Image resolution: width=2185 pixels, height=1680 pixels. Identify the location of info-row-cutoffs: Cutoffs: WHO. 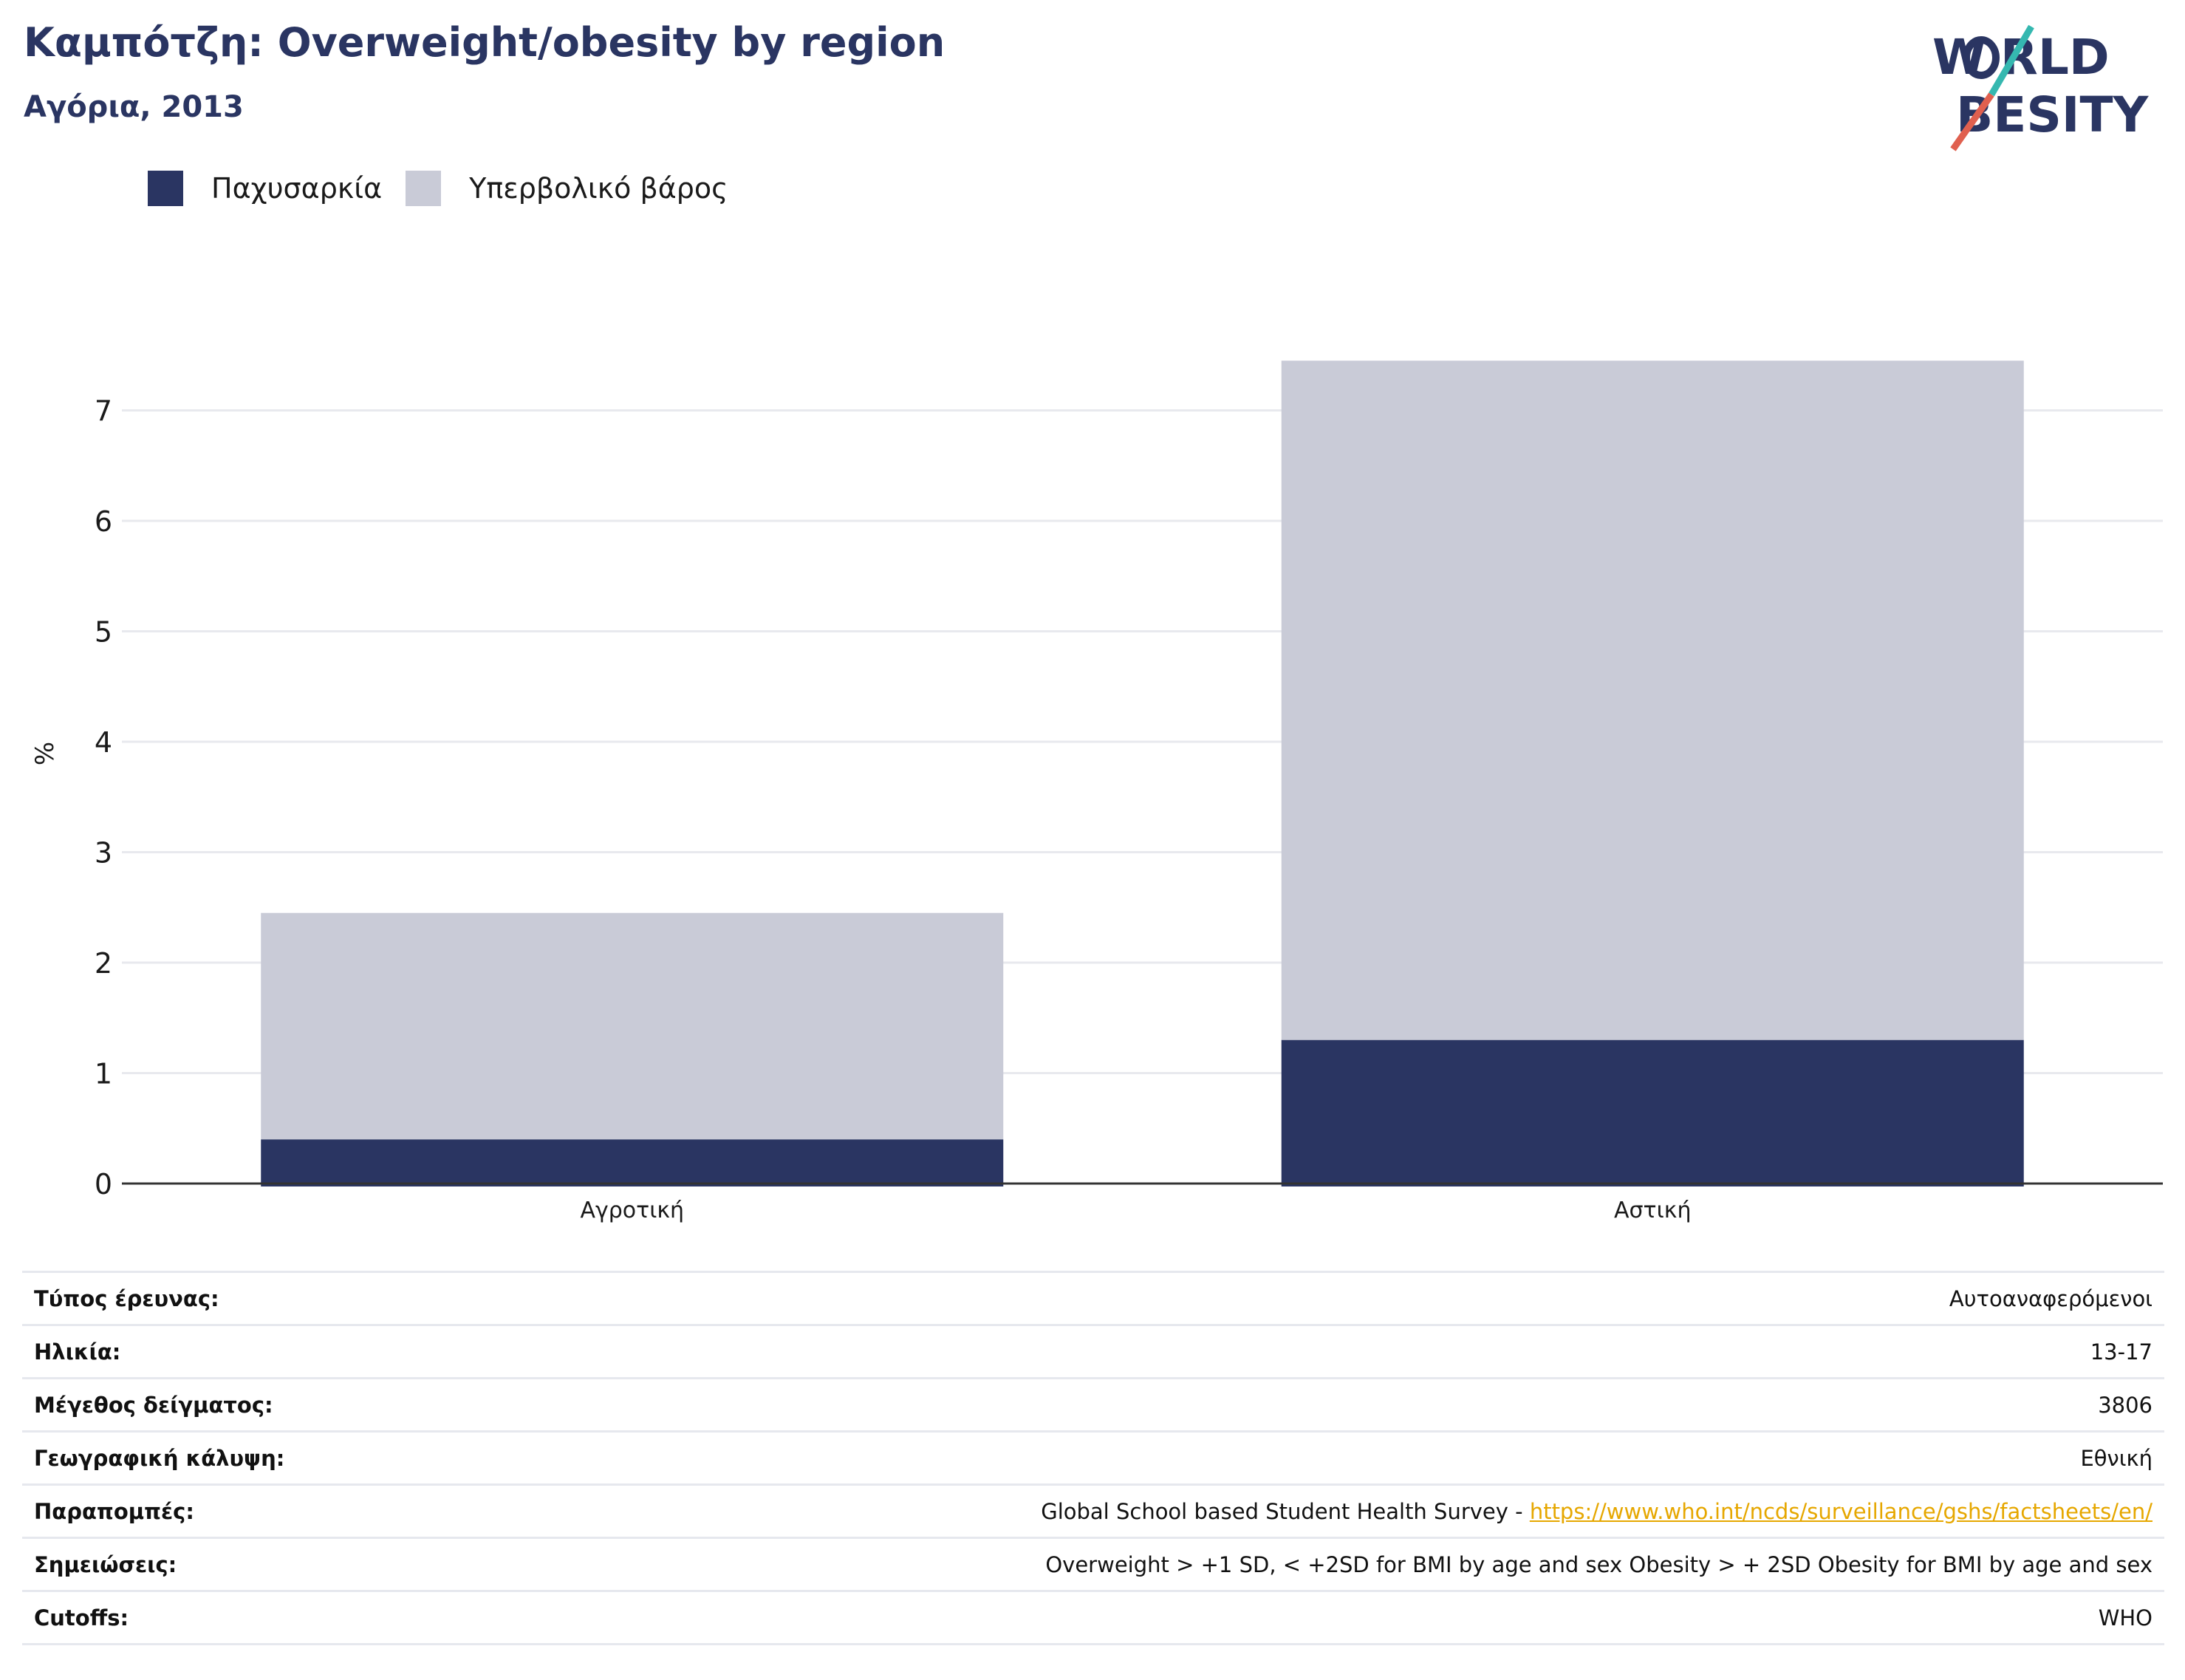
(1093, 1618).